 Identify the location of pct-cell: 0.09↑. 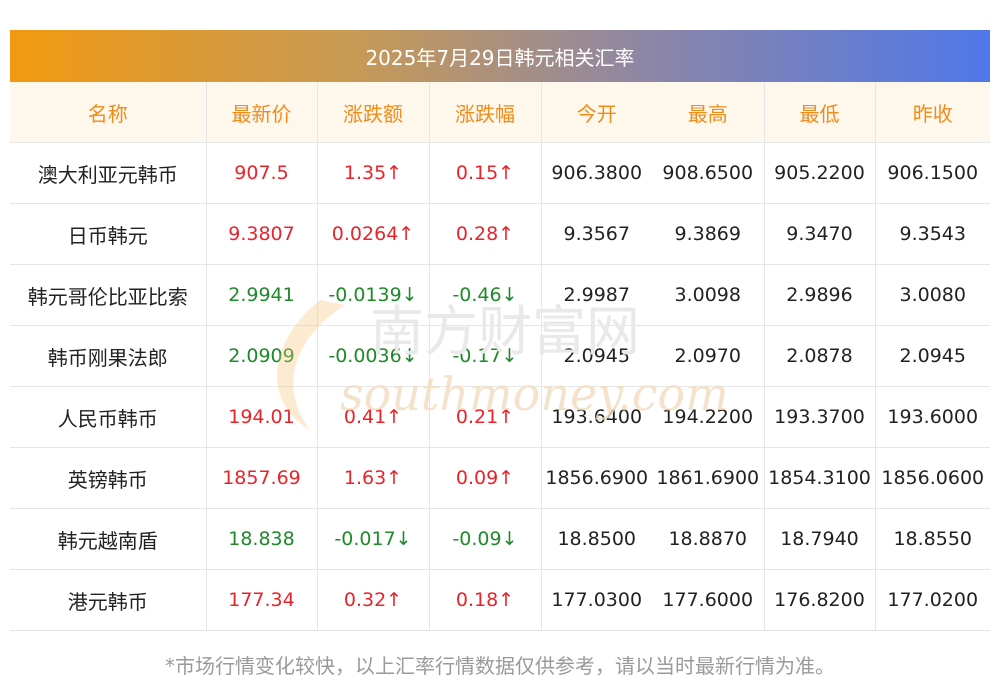
(485, 478).